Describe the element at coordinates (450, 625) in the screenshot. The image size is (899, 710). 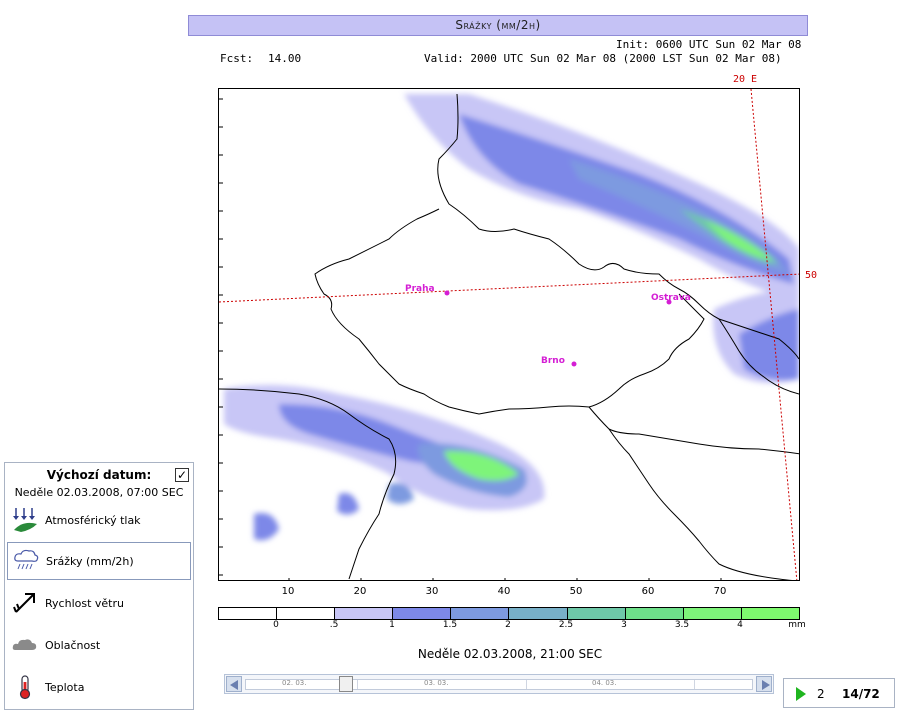
I see `colorbar-label: 1.5` at that location.